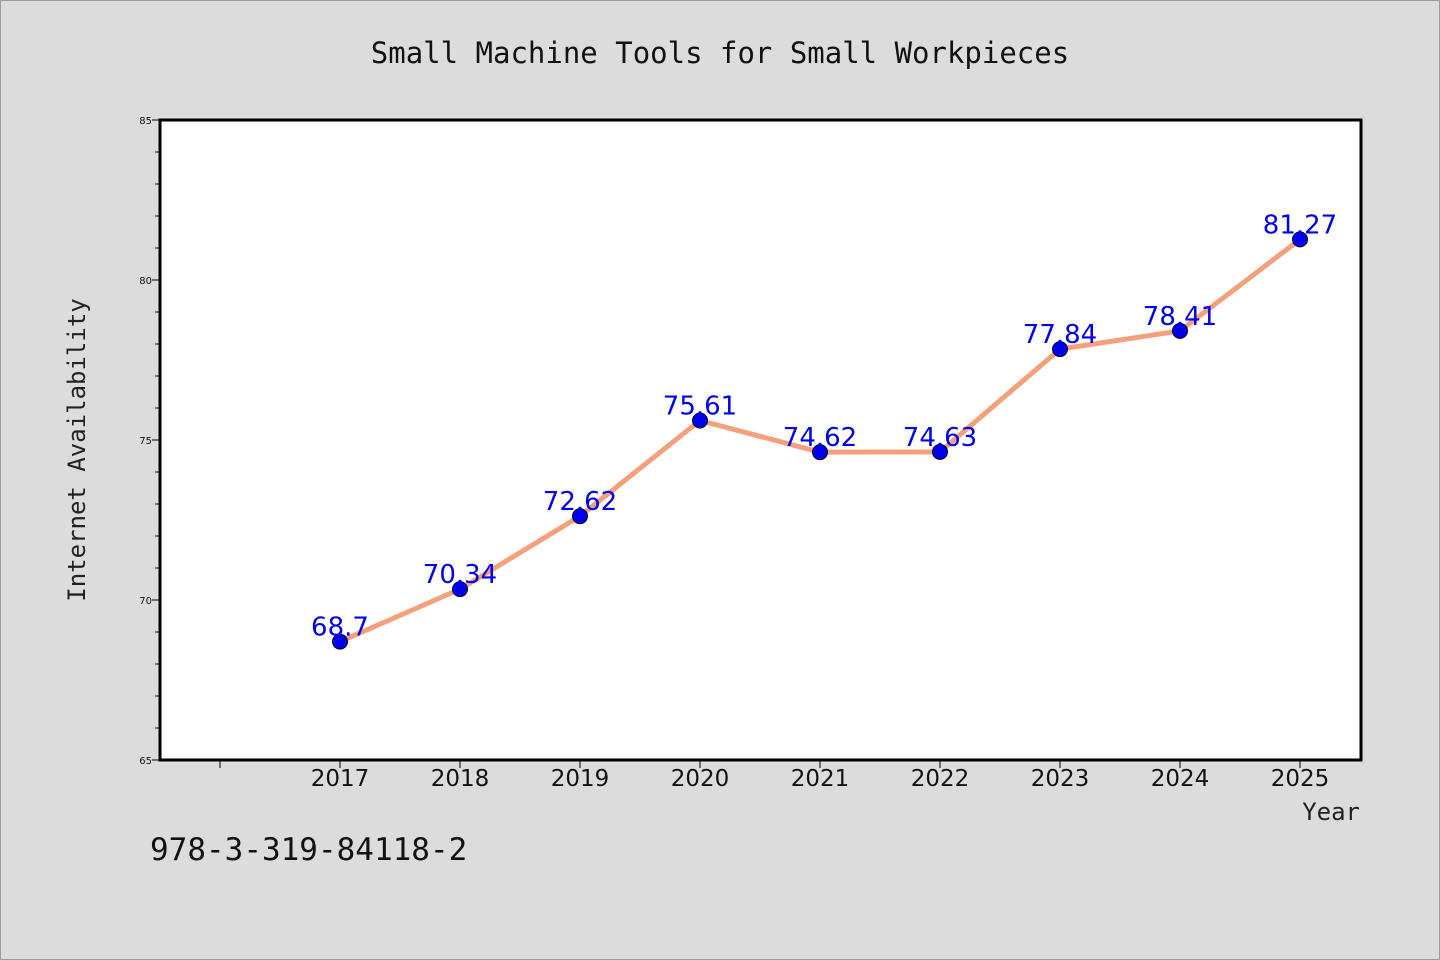 The width and height of the screenshot is (1440, 960). What do you see at coordinates (309, 850) in the screenshot?
I see `footnote-isbn: 978-3-319-84118-2` at bounding box center [309, 850].